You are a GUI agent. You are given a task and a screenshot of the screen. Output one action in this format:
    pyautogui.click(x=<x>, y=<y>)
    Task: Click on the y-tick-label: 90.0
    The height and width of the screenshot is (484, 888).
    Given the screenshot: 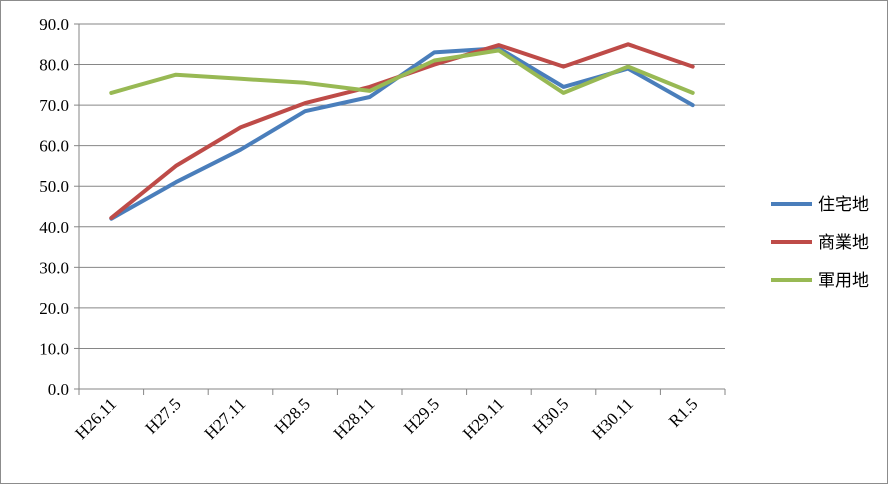 What is the action you would take?
    pyautogui.click(x=54, y=24)
    